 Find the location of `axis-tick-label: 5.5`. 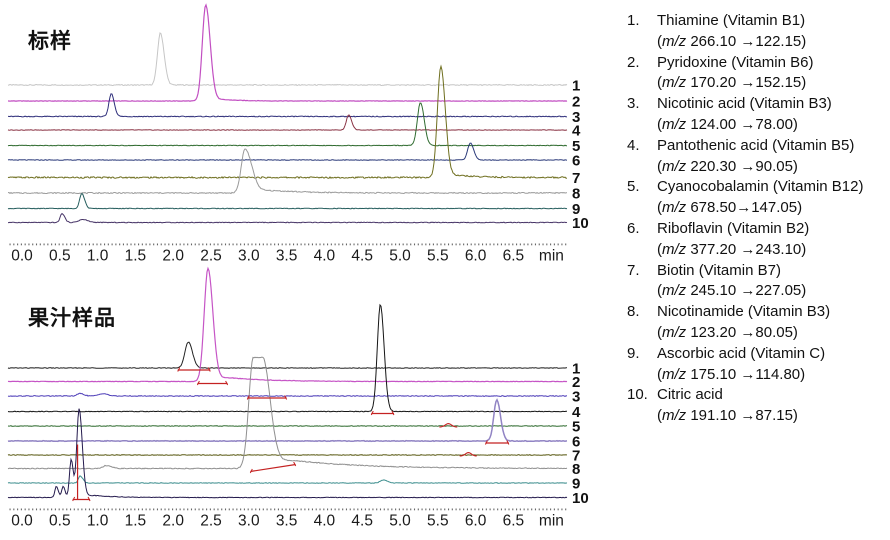

axis-tick-label: 5.5 is located at coordinates (438, 521).